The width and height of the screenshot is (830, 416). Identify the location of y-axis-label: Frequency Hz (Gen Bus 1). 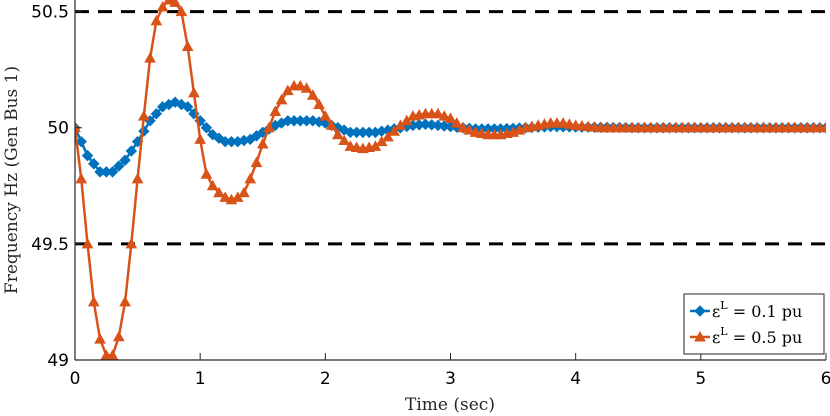
(12, 180).